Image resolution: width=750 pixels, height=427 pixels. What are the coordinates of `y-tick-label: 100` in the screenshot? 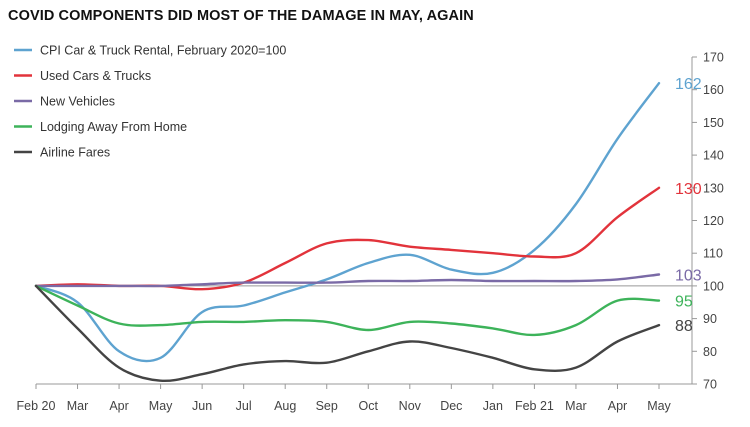 It's located at (713, 286).